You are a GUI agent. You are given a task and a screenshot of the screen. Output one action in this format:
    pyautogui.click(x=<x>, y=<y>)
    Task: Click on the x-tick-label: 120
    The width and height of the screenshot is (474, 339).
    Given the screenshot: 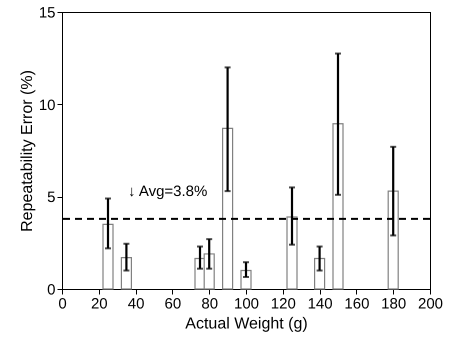 What is the action you would take?
    pyautogui.click(x=283, y=304)
    